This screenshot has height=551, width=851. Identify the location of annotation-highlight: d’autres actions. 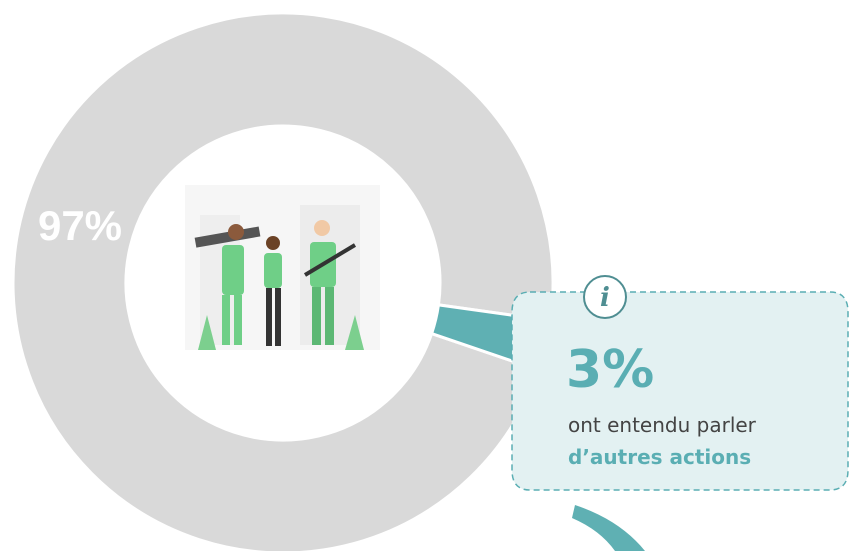
(659, 457).